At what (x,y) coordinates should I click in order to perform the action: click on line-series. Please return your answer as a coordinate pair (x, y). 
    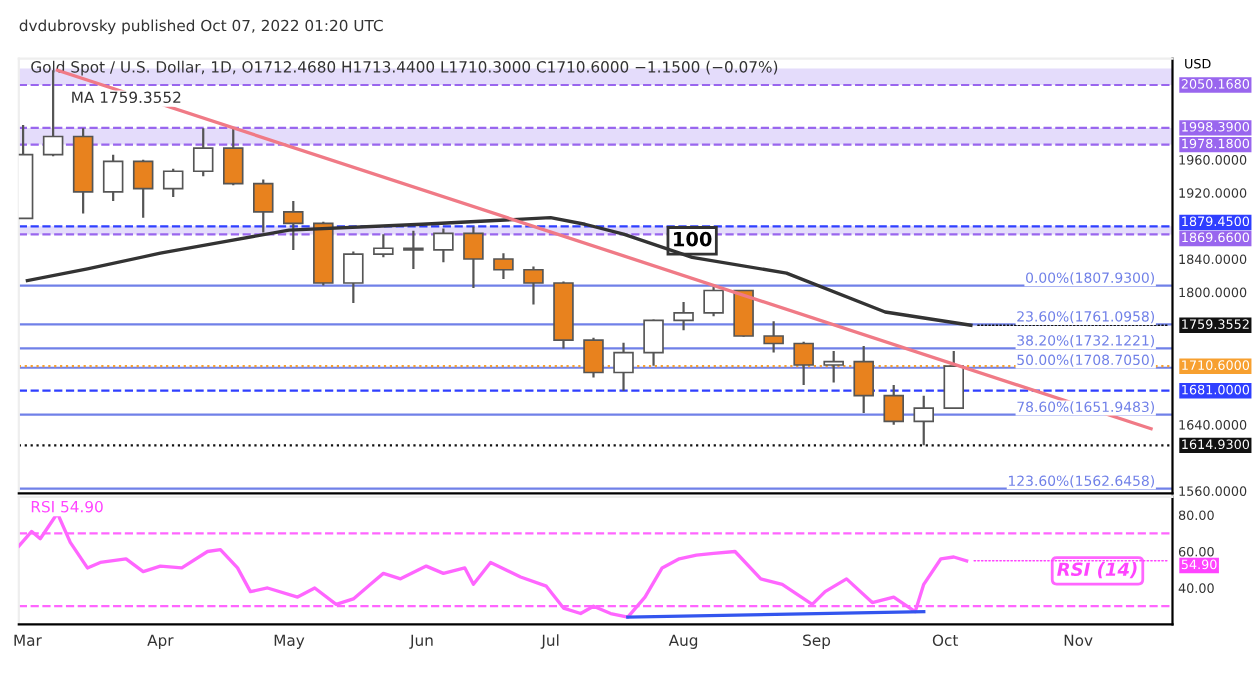
    Looking at the image, I should click on (499, 271).